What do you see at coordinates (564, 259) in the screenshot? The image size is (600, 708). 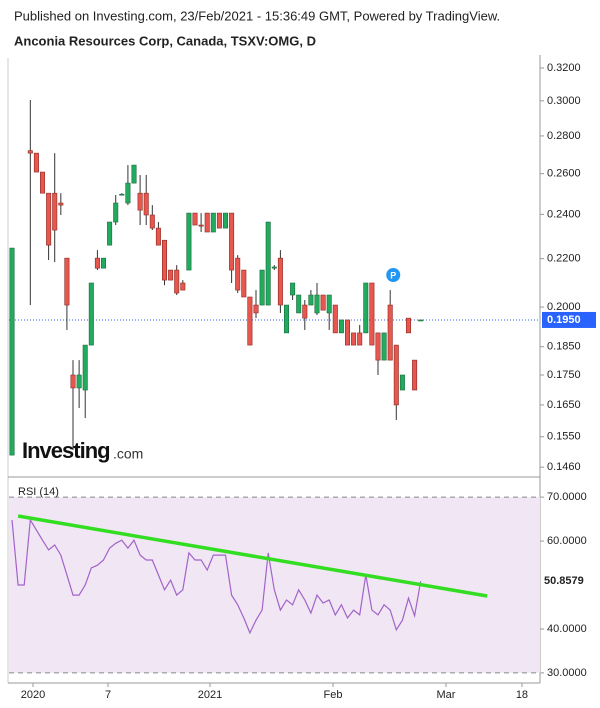 I see `y-tick-label: 0.2200` at bounding box center [564, 259].